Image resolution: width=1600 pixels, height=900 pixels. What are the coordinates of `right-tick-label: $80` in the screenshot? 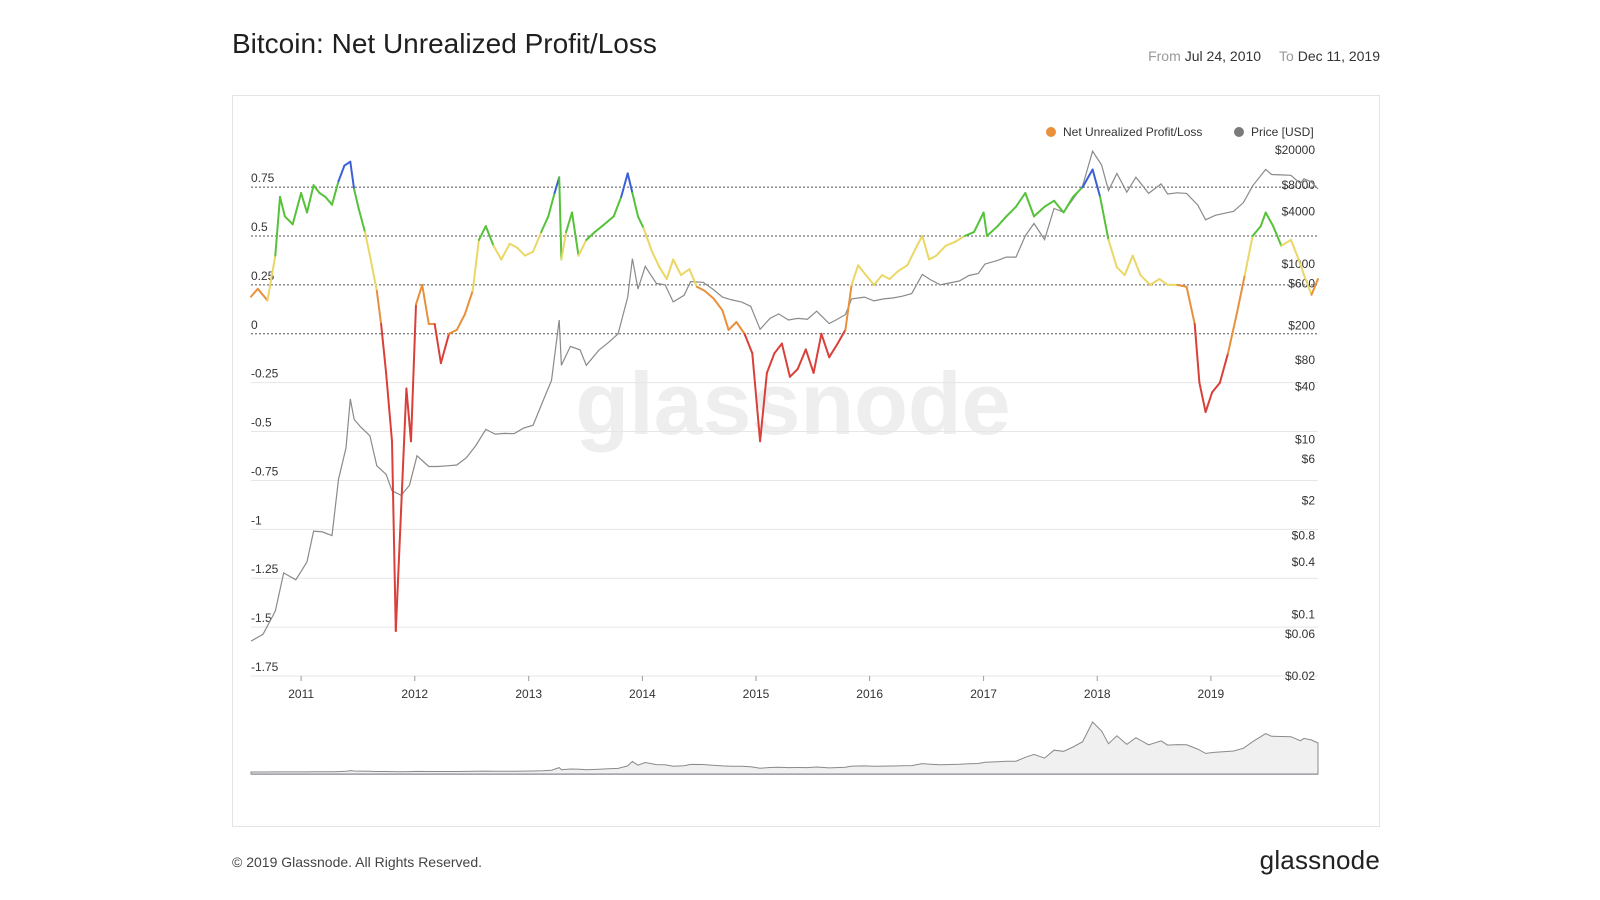 It's located at (1305, 360).